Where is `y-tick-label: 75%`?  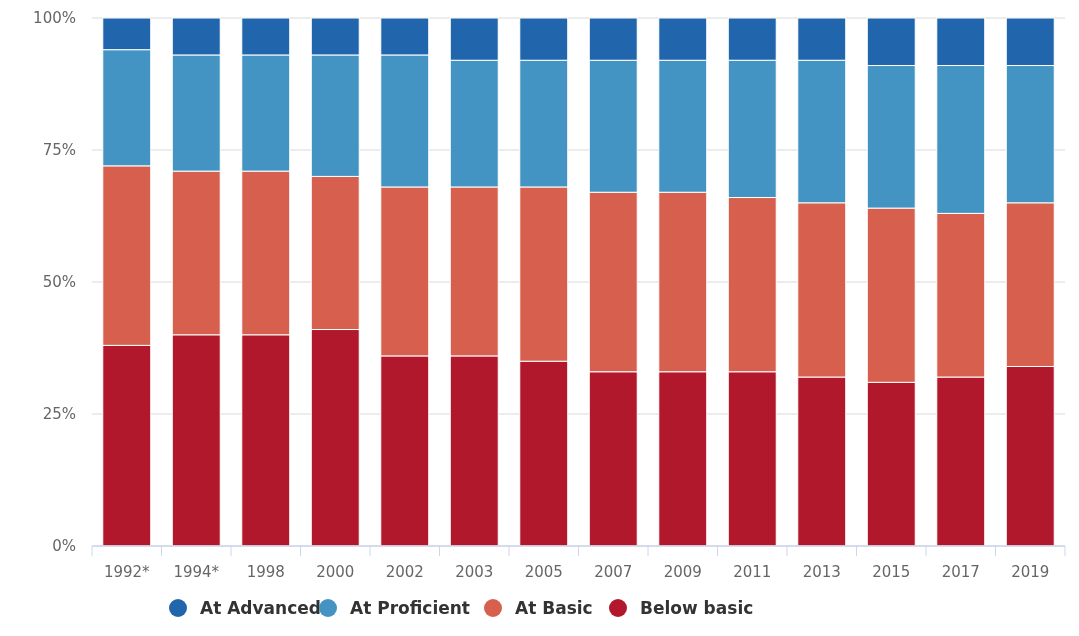 y-tick-label: 75% is located at coordinates (59, 150).